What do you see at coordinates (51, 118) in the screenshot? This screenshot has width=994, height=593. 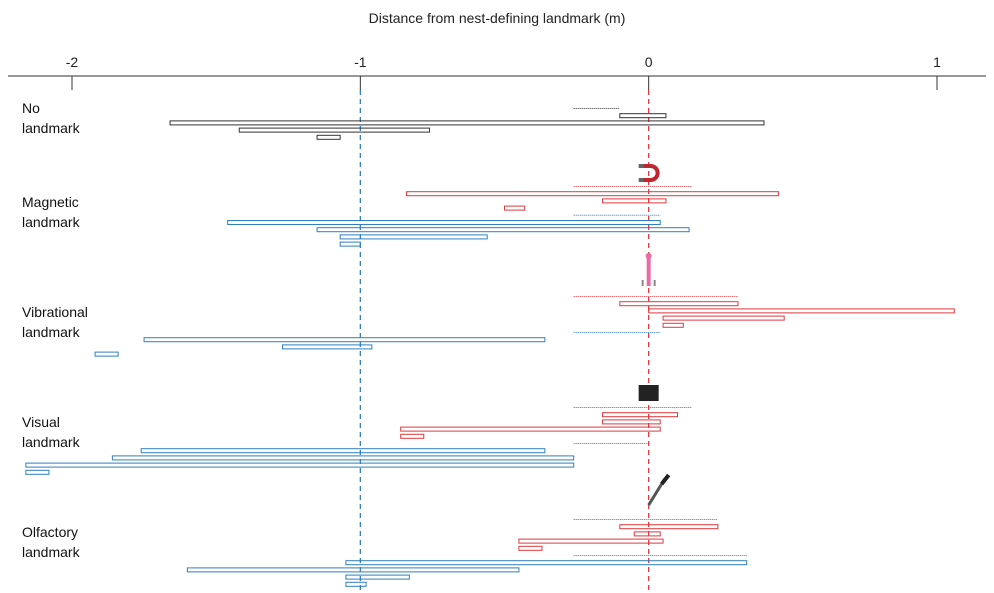 I see `group-label: No landmark` at bounding box center [51, 118].